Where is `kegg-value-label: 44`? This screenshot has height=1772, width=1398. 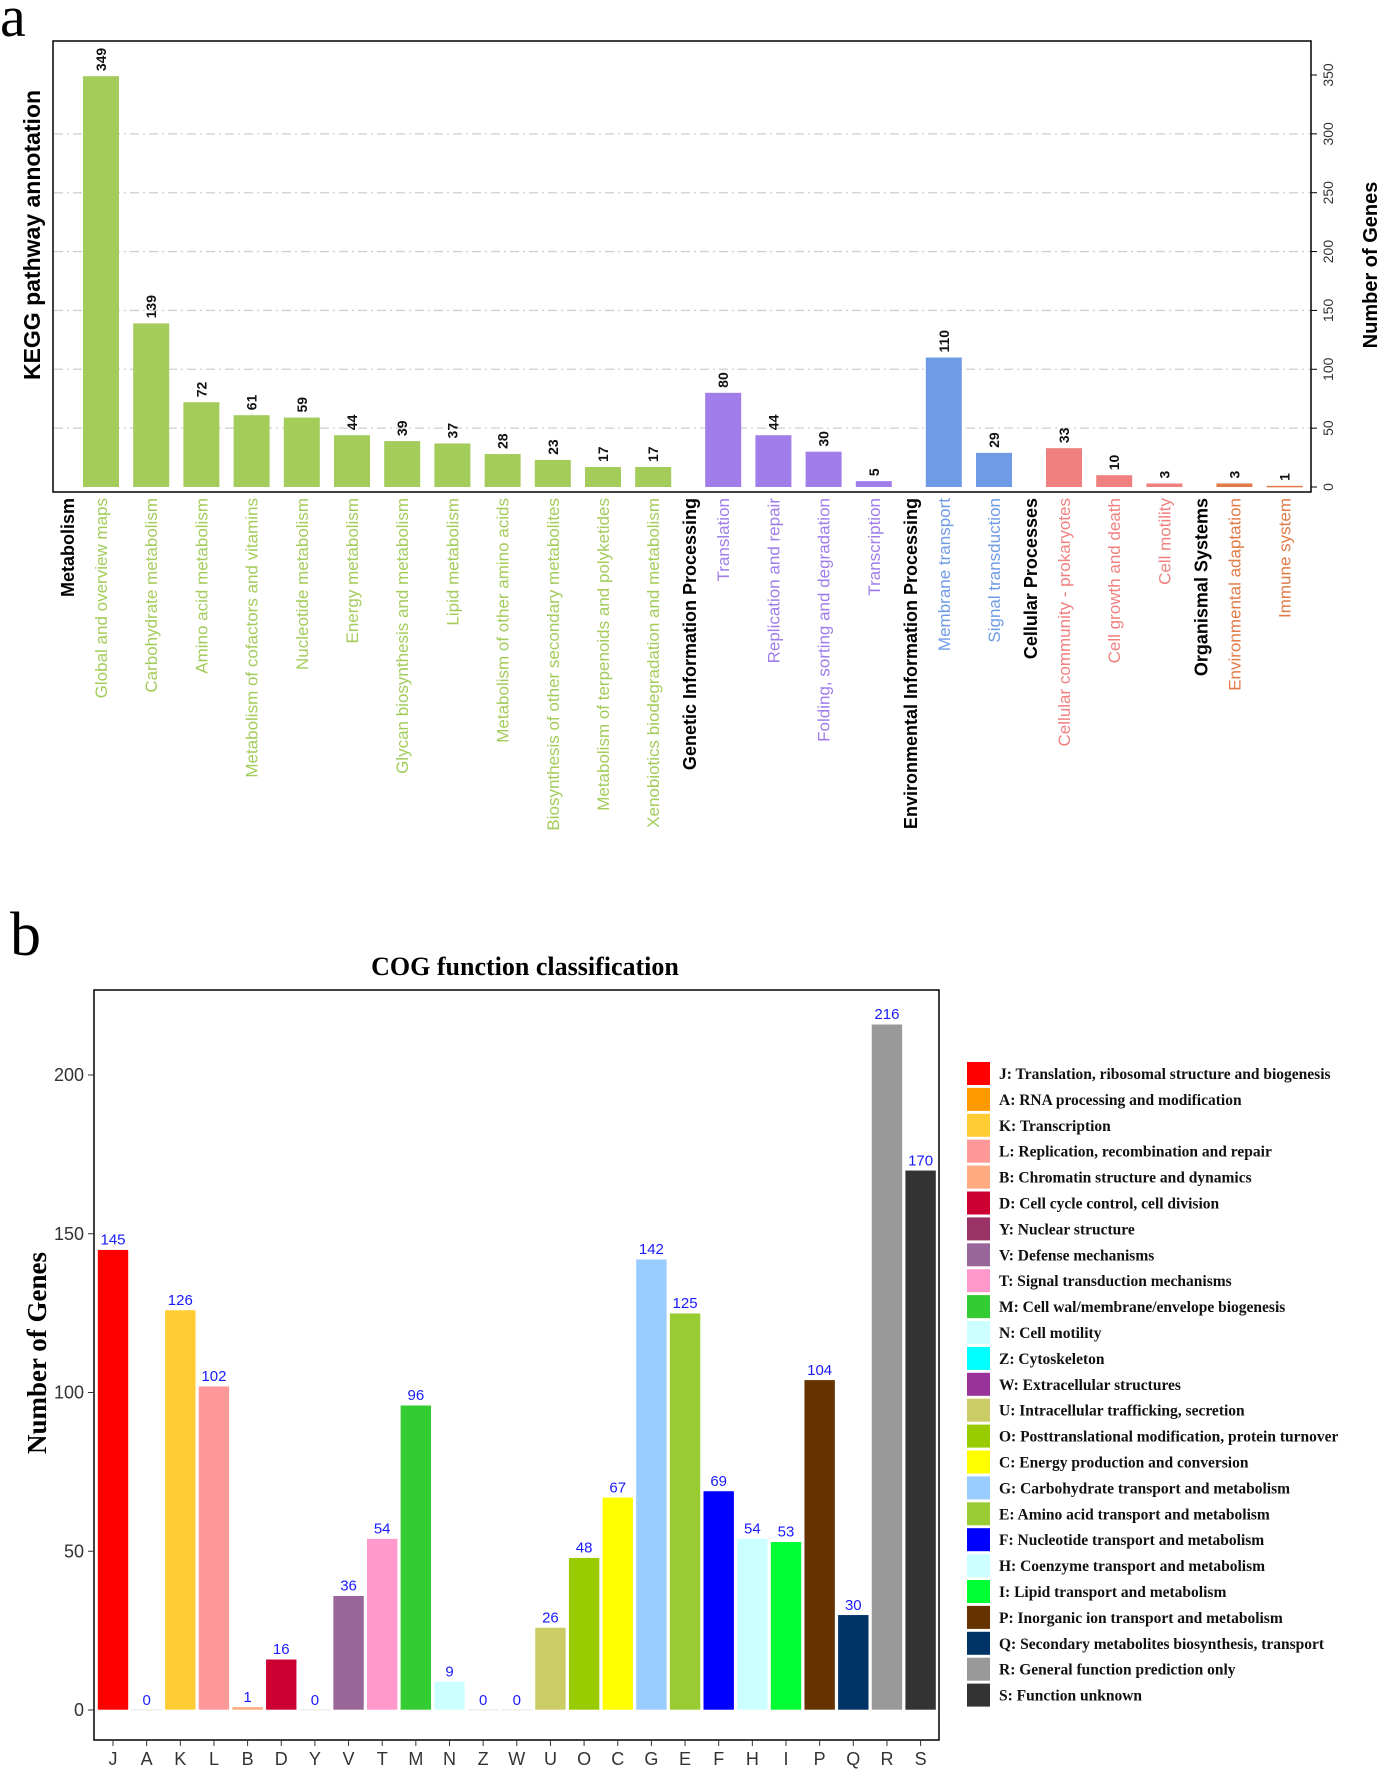
kegg-value-label: 44 is located at coordinates (352, 422).